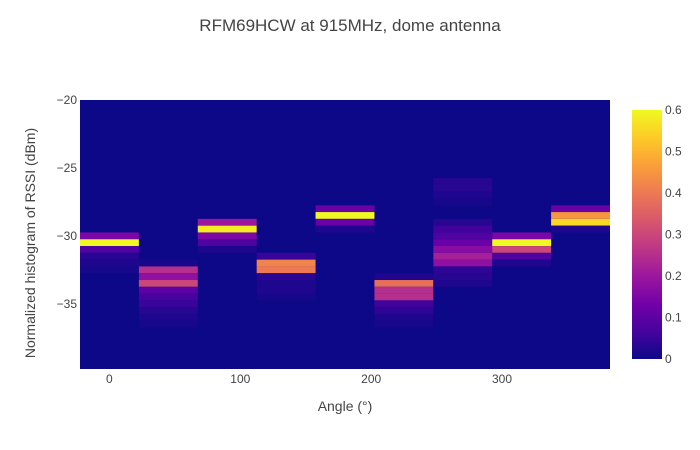  What do you see at coordinates (371, 379) in the screenshot?
I see `x-tick-label: 200` at bounding box center [371, 379].